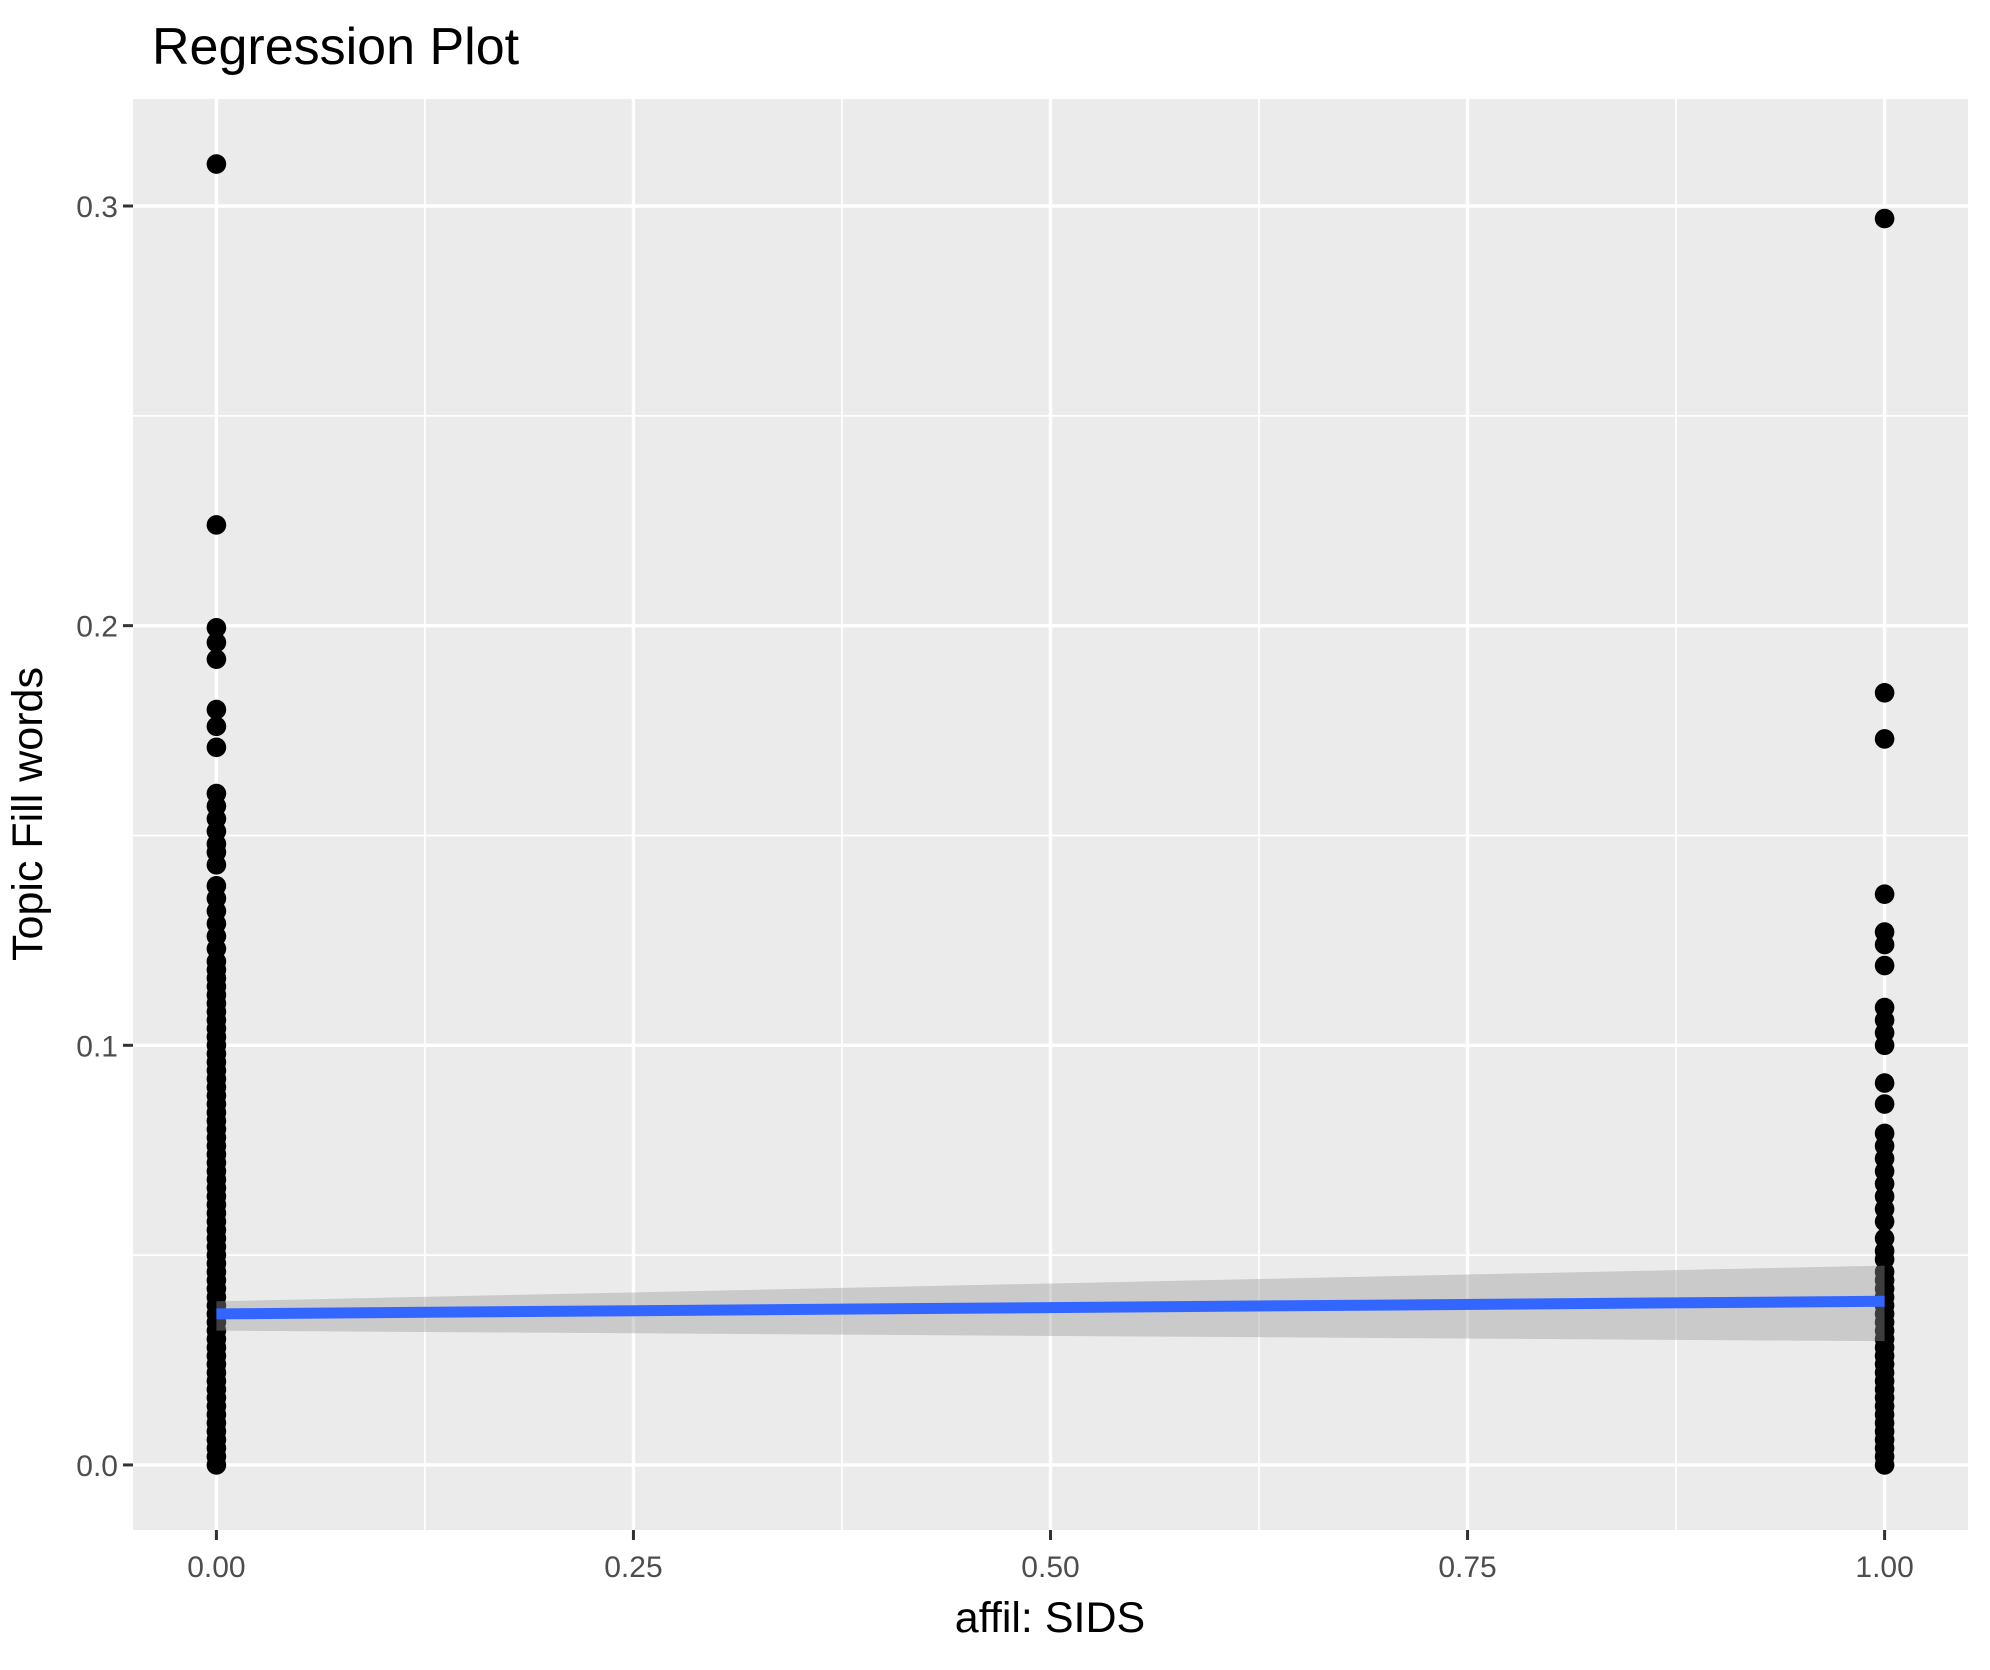 The height and width of the screenshot is (1670, 1990). Describe the element at coordinates (97, 1046) in the screenshot. I see `y-tick-label: 0.1` at that location.